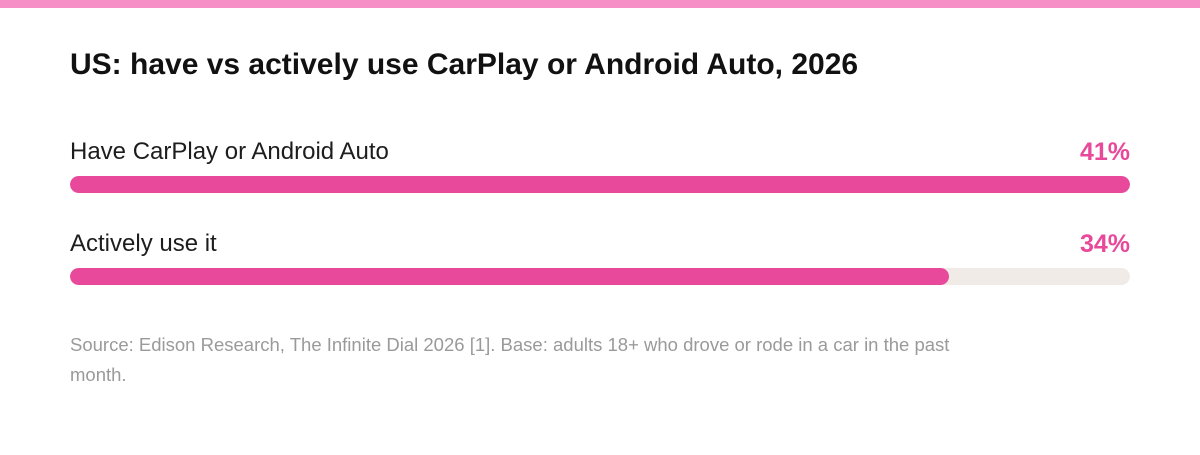 The width and height of the screenshot is (1200, 455). I want to click on bar-value-label-have: 41%, so click(1104, 152).